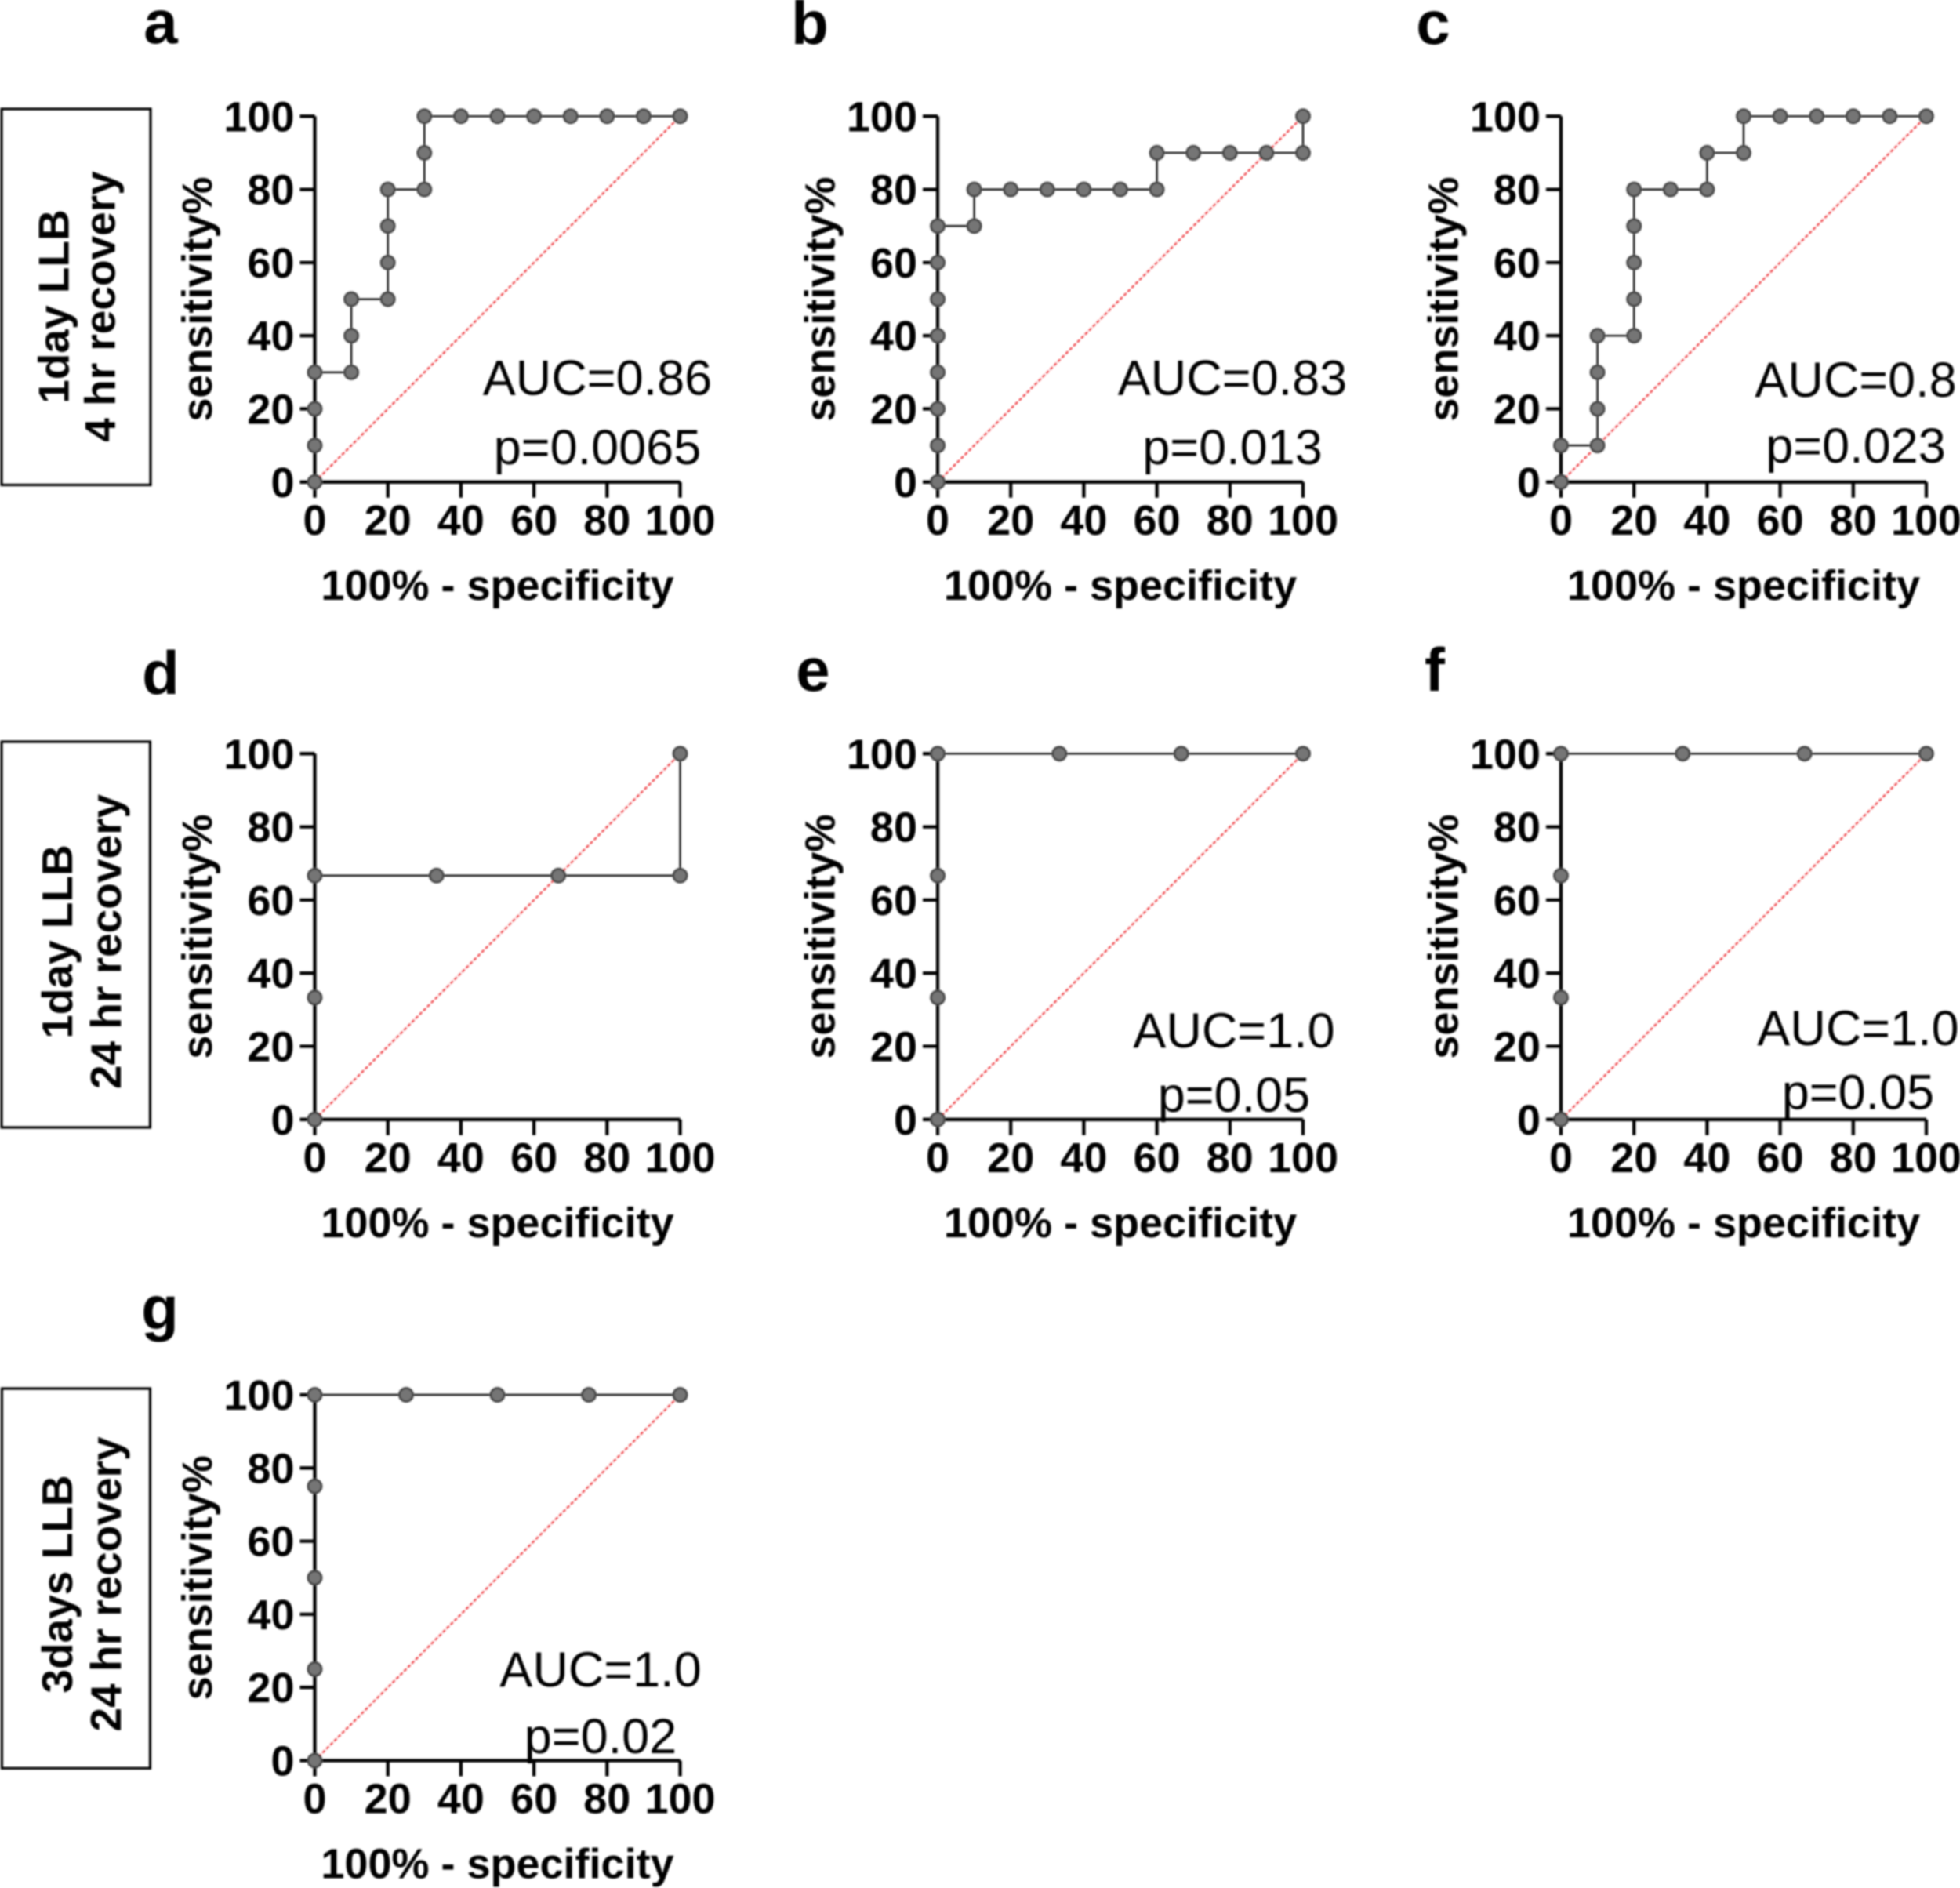 Image resolution: width=1960 pixels, height=1888 pixels. Describe the element at coordinates (600, 1736) in the screenshot. I see `svg-text: p=0.02` at that location.